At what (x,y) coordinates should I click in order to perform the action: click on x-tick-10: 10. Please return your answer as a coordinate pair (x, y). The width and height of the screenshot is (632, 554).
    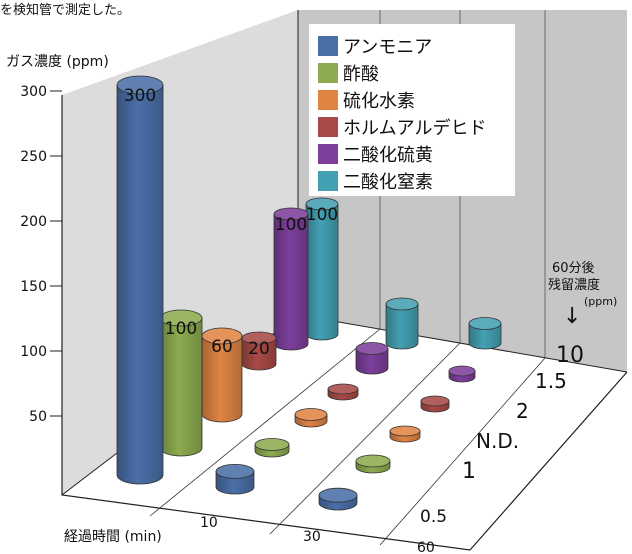
    Looking at the image, I should click on (209, 523).